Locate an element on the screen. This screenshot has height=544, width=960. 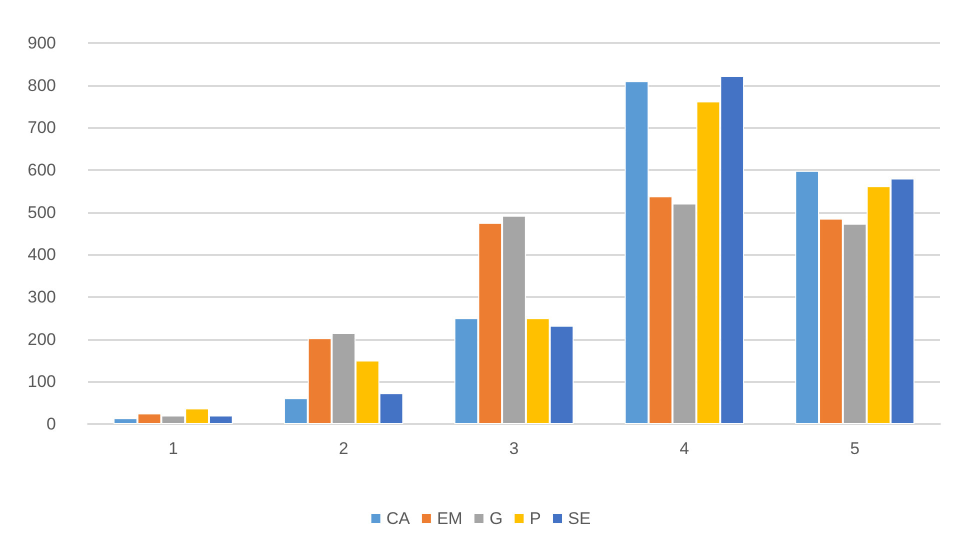
x-tick-label: 4 is located at coordinates (685, 448).